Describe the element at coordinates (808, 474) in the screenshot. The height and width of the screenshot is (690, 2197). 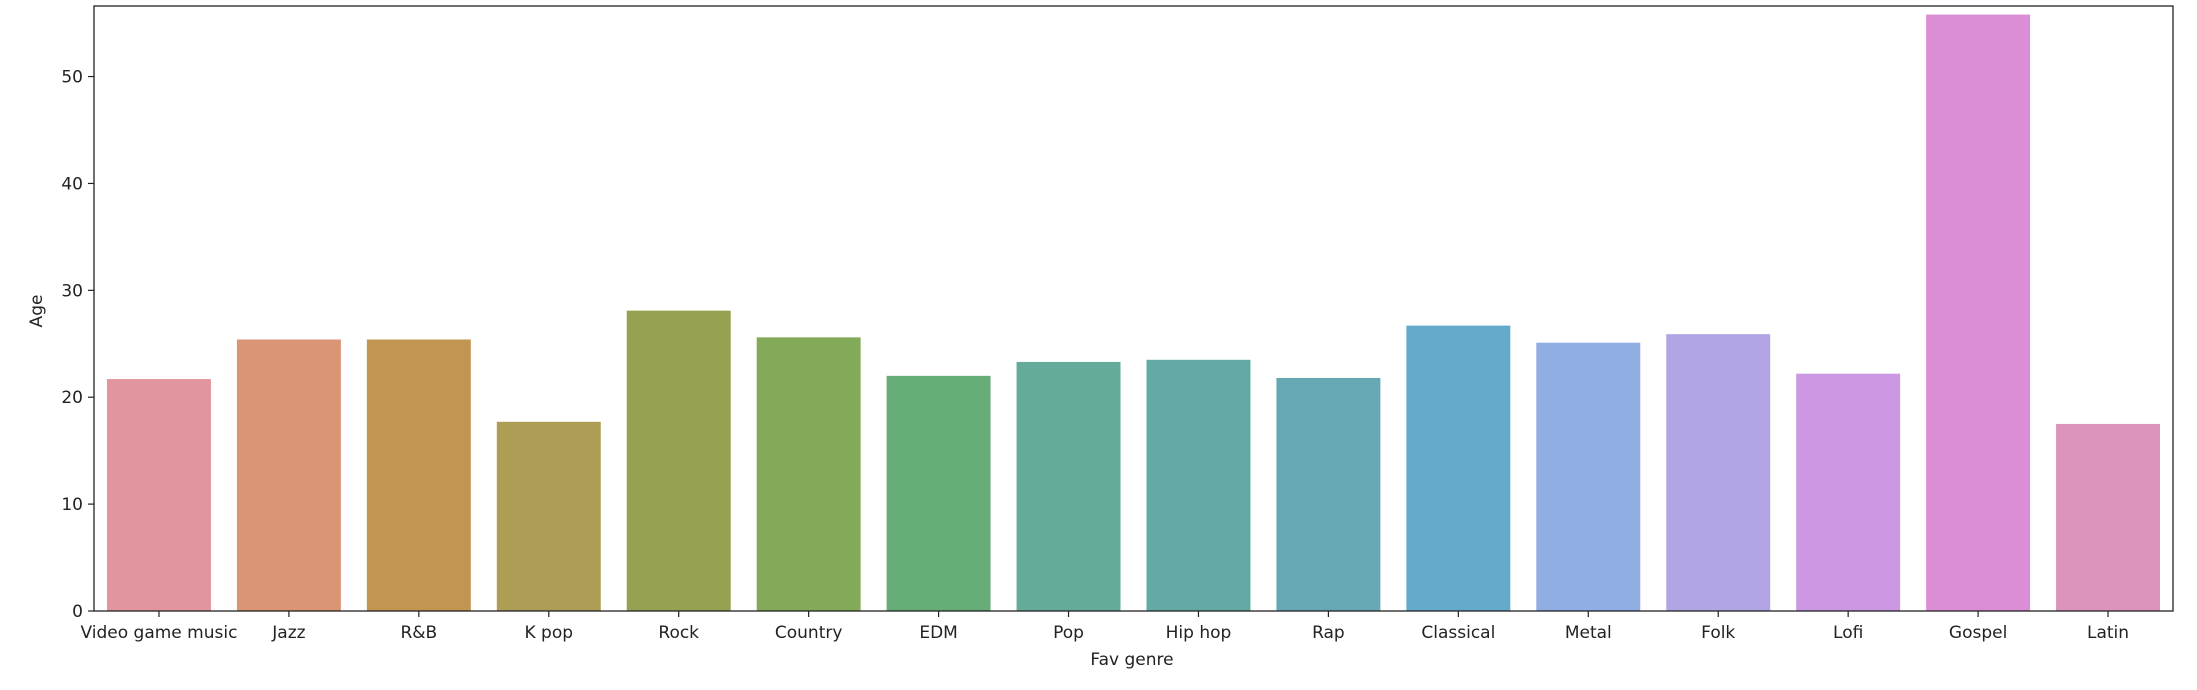
I see `bar-country` at that location.